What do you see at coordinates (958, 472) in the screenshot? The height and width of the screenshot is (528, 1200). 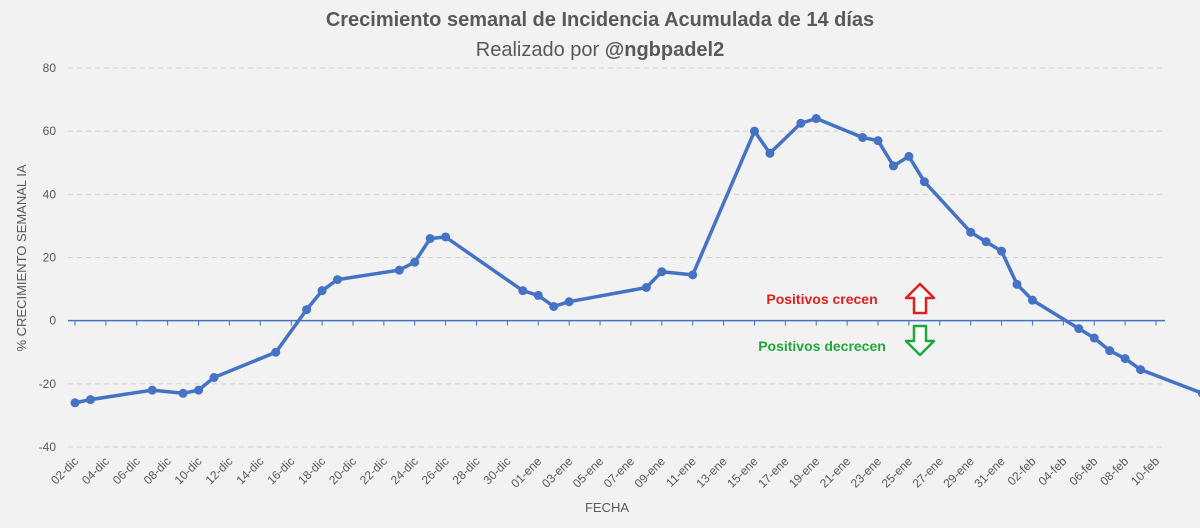 I see `x-tick-label: 29-ene` at bounding box center [958, 472].